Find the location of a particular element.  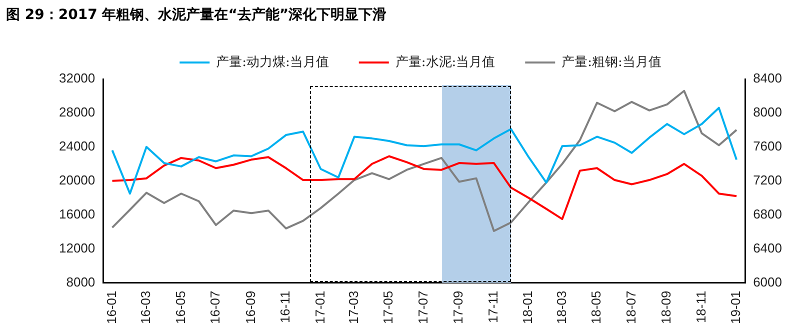

legend-label: 产量:动力煤:当月值 is located at coordinates (272, 62).